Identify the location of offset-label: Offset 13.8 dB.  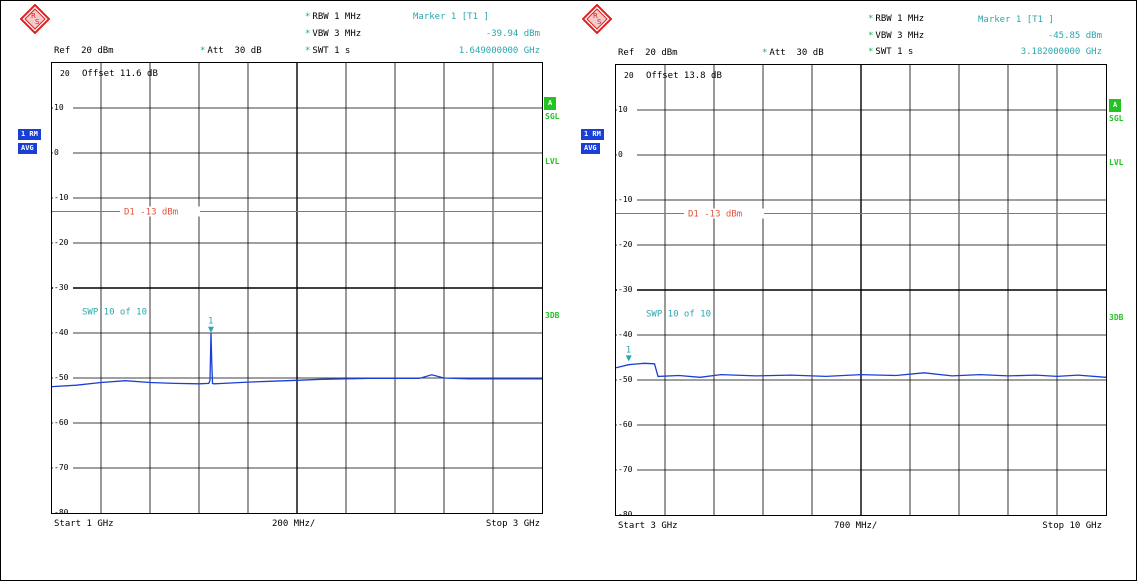
(684, 76).